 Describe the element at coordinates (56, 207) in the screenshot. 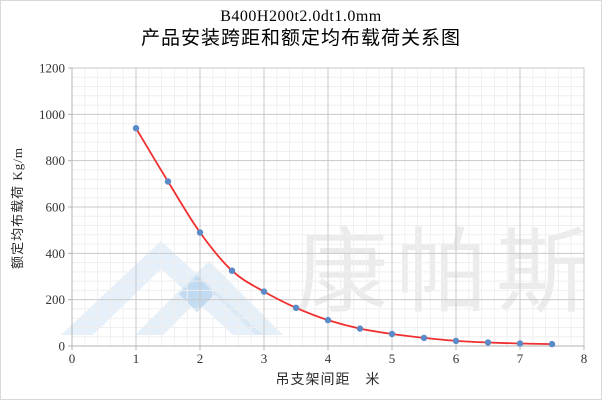

I see `y-tick-label: 600` at that location.